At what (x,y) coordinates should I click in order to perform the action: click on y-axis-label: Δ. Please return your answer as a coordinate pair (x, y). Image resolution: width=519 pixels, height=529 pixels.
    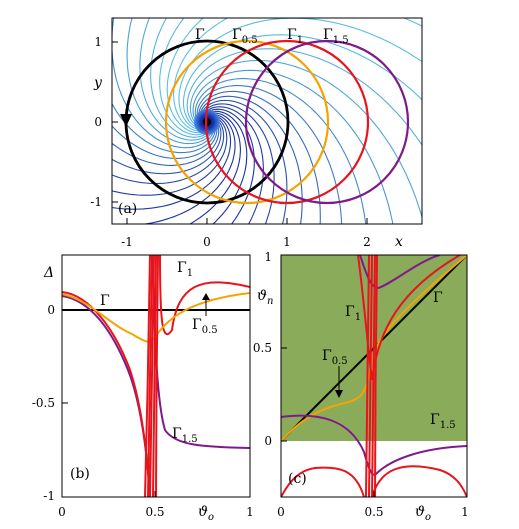
    Looking at the image, I should click on (48, 273).